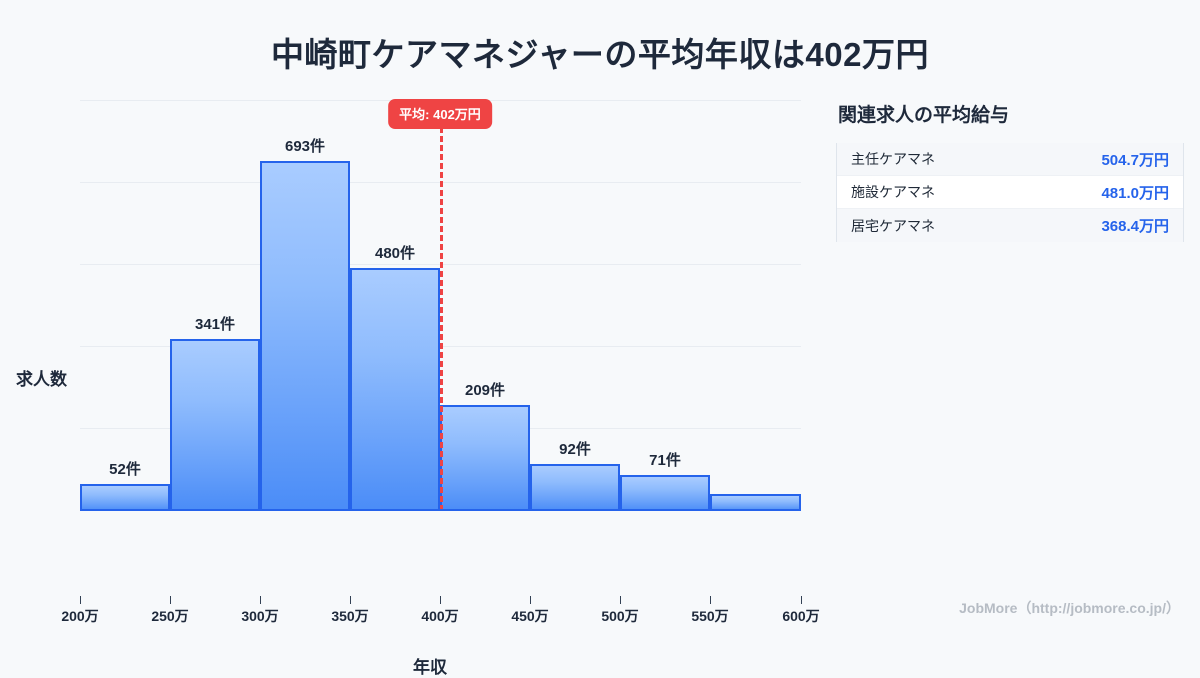 The height and width of the screenshot is (678, 1200). What do you see at coordinates (530, 616) in the screenshot?
I see `x-tick-label: 450万` at bounding box center [530, 616].